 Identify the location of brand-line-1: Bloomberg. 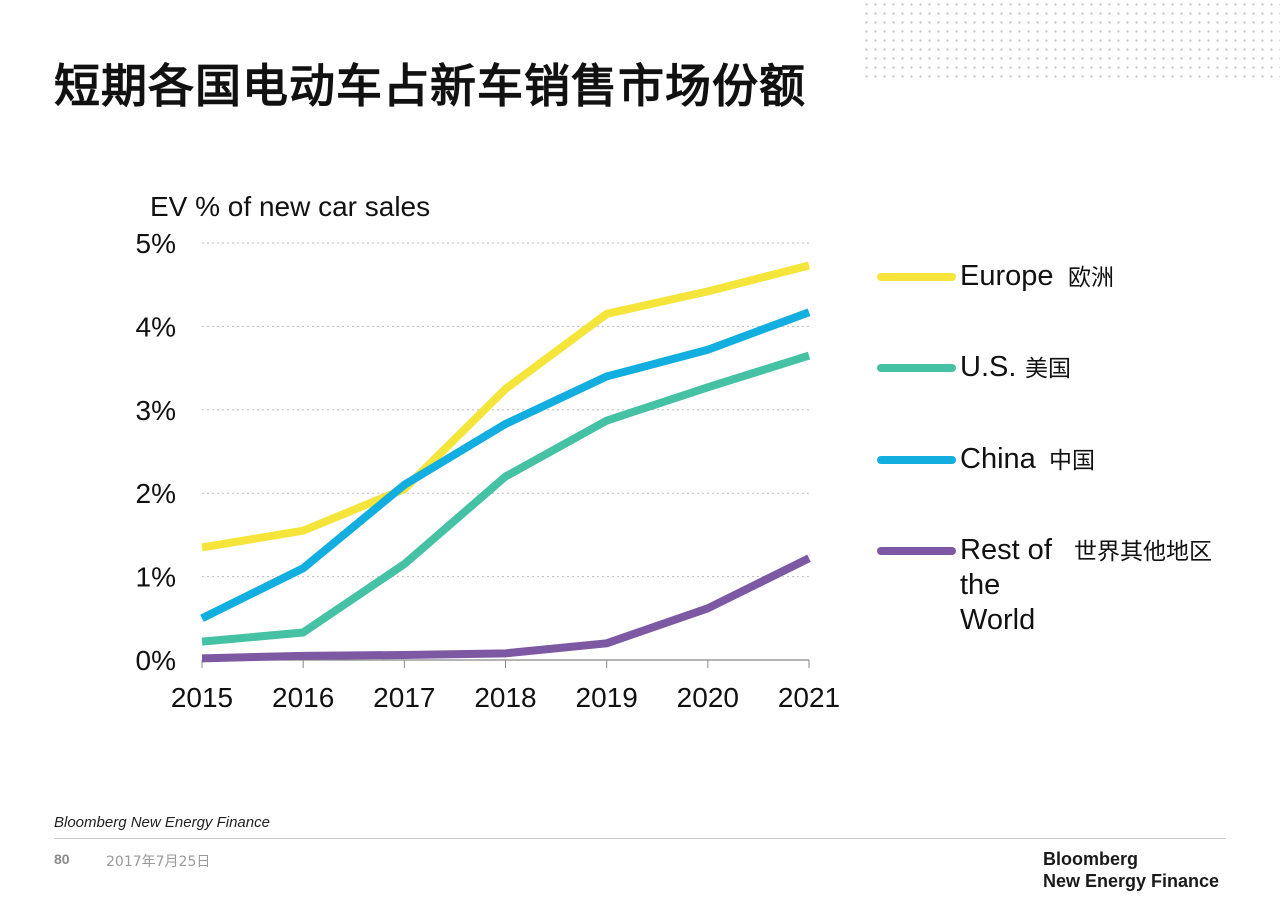
(1091, 859).